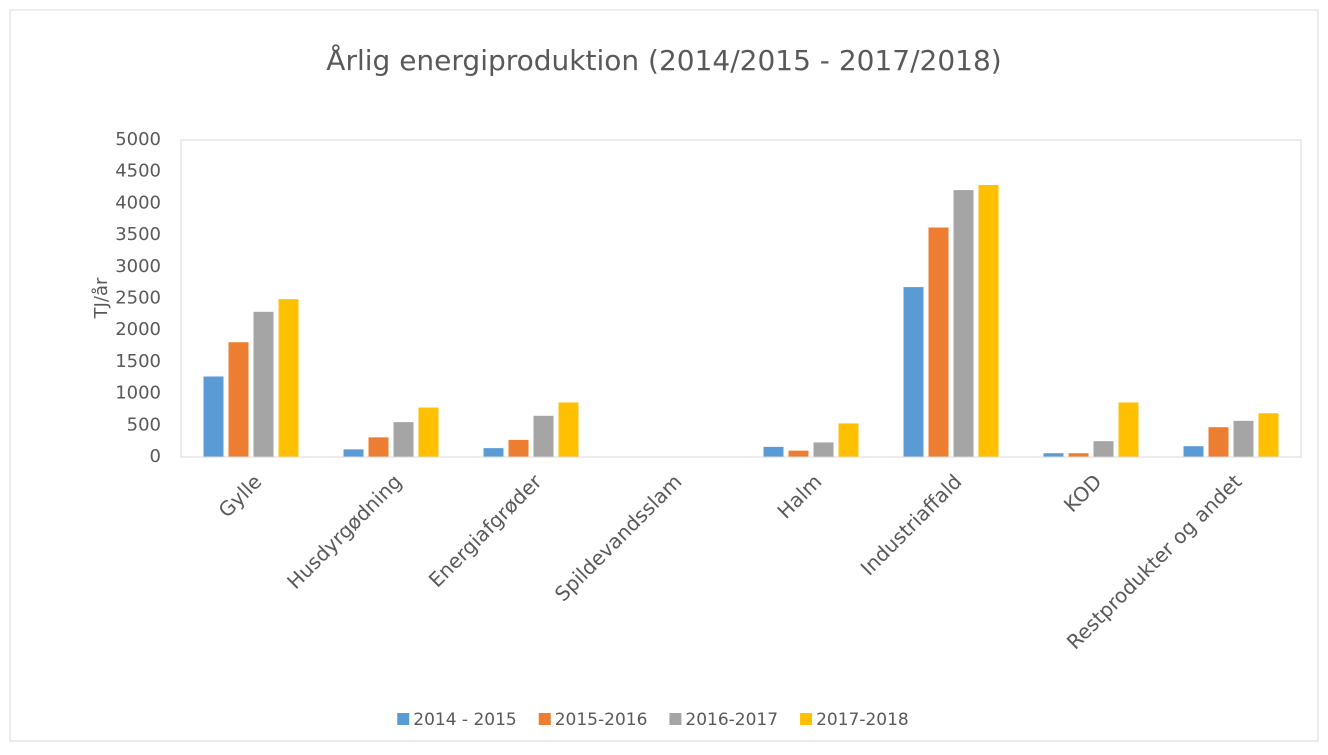 The image size is (1328, 755). What do you see at coordinates (138, 139) in the screenshot?
I see `y-tick-label: 5000` at bounding box center [138, 139].